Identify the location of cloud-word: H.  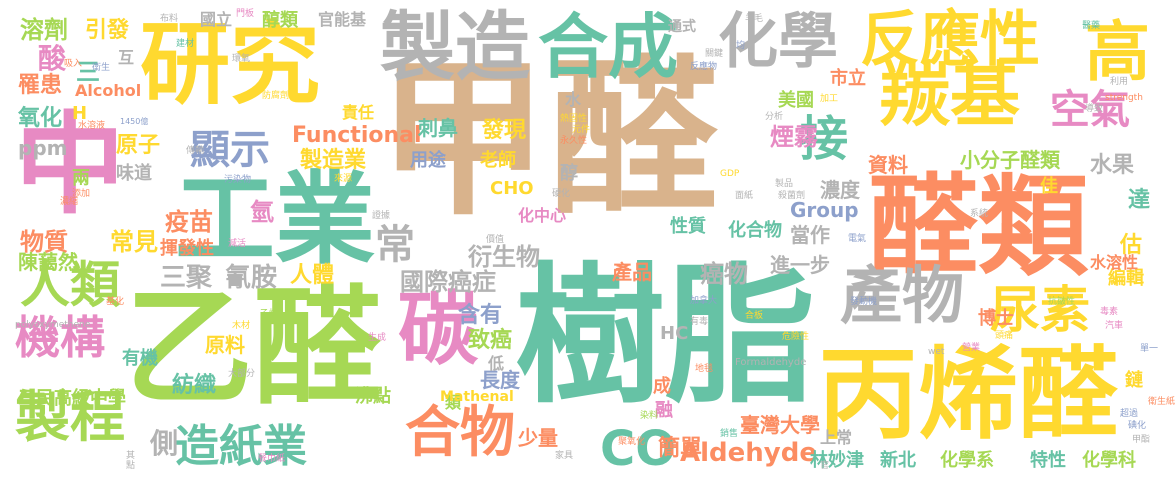
(80, 113).